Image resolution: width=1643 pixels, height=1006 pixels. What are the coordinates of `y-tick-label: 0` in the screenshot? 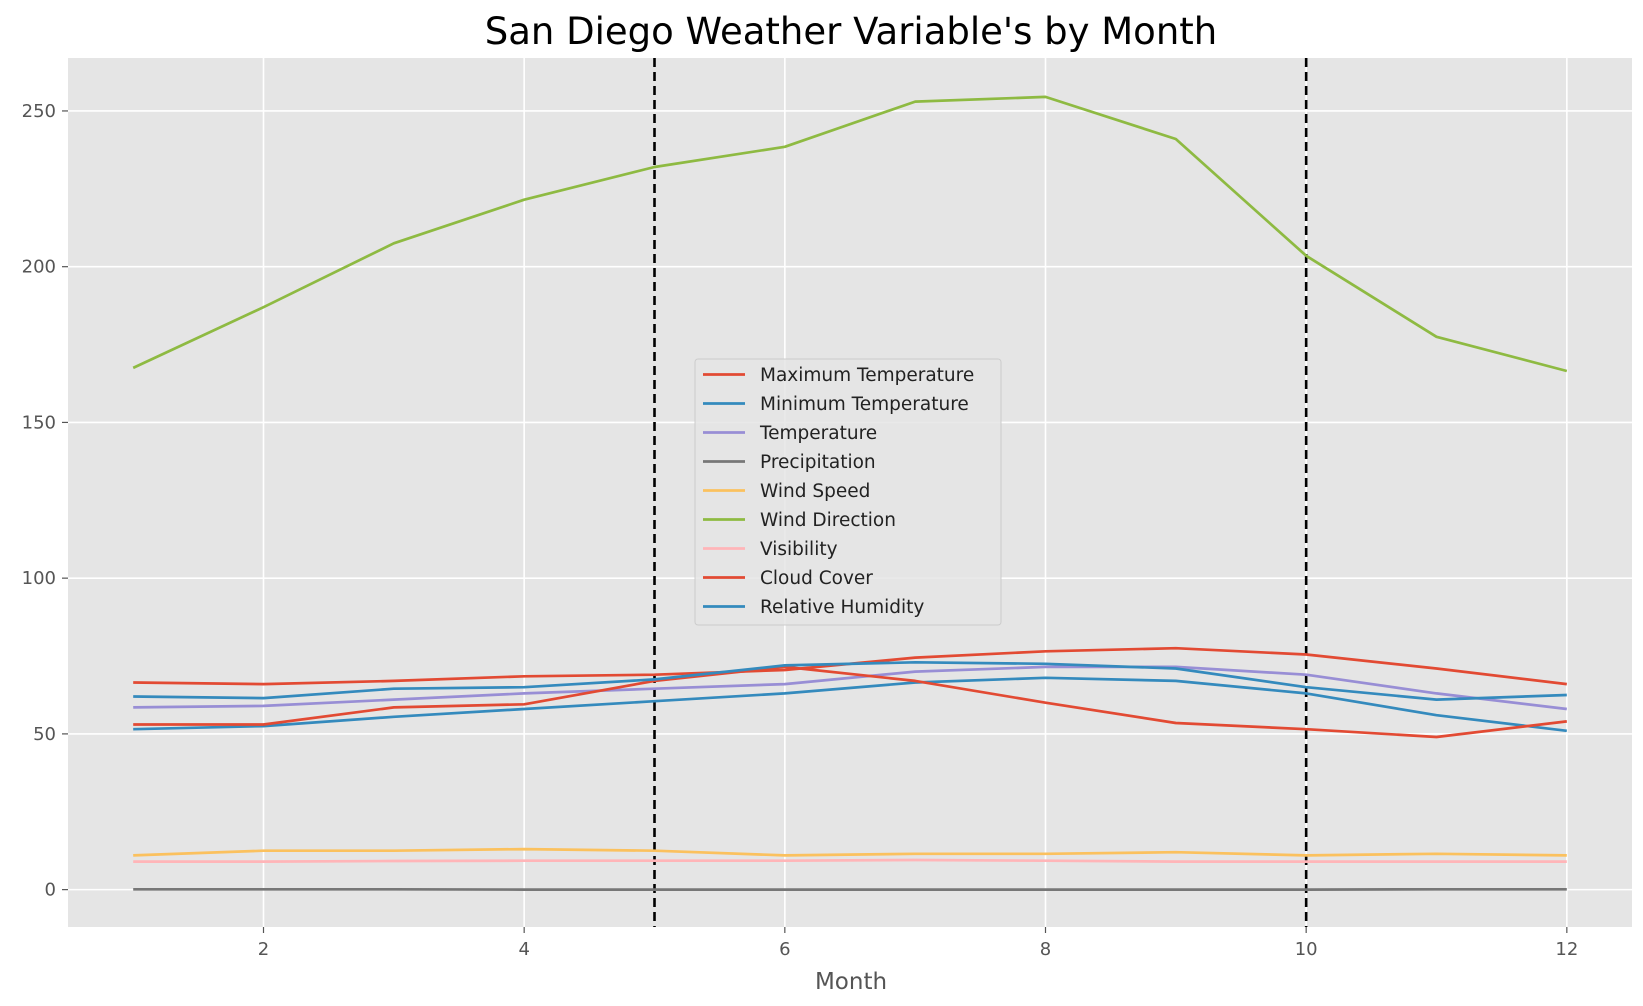 It's located at (50, 890).